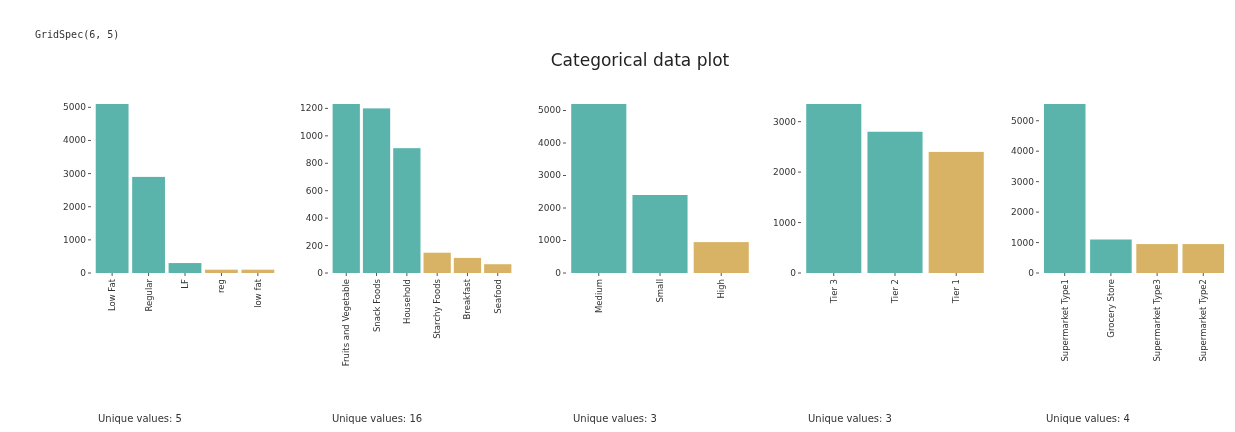  Describe the element at coordinates (112, 295) in the screenshot. I see `x-tick-label: Low Fat` at that location.